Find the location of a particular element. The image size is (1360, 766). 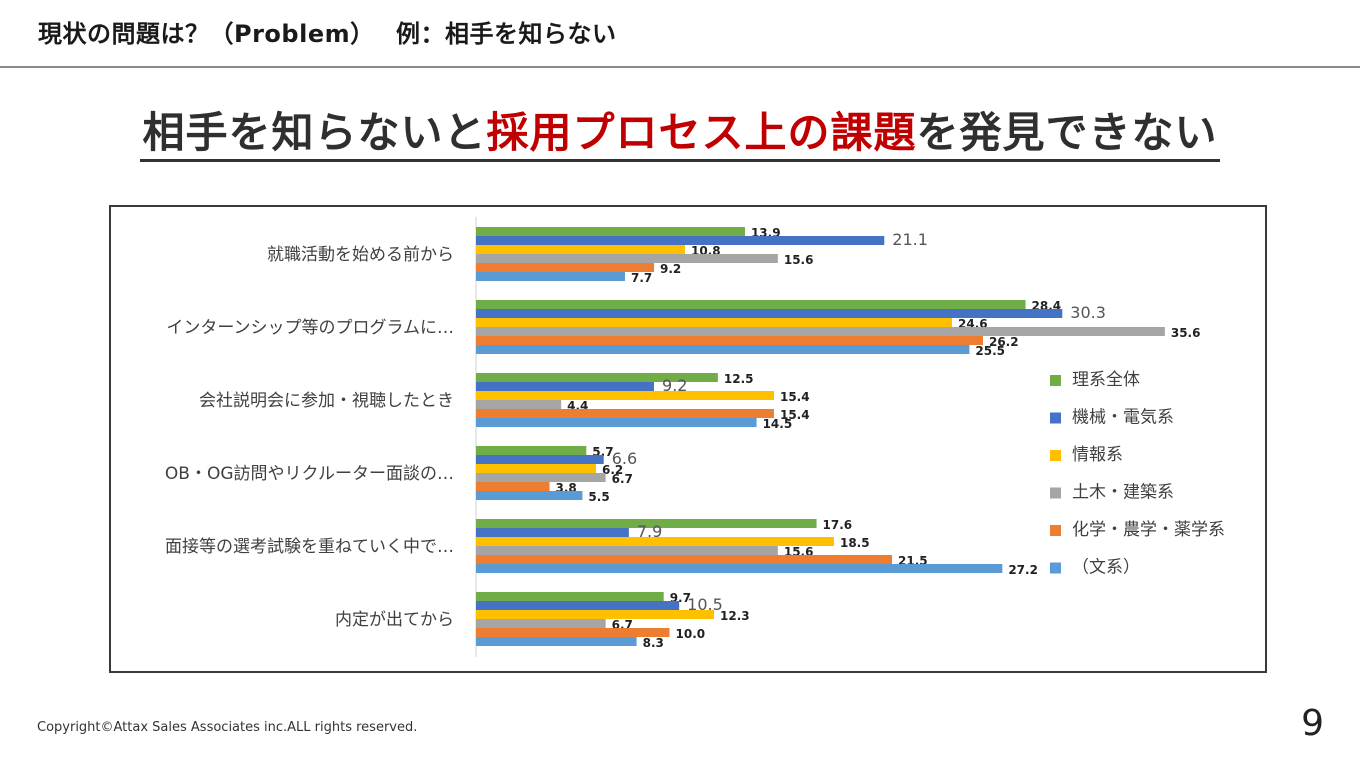

legend-label: 情報系 is located at coordinates (1097, 455).